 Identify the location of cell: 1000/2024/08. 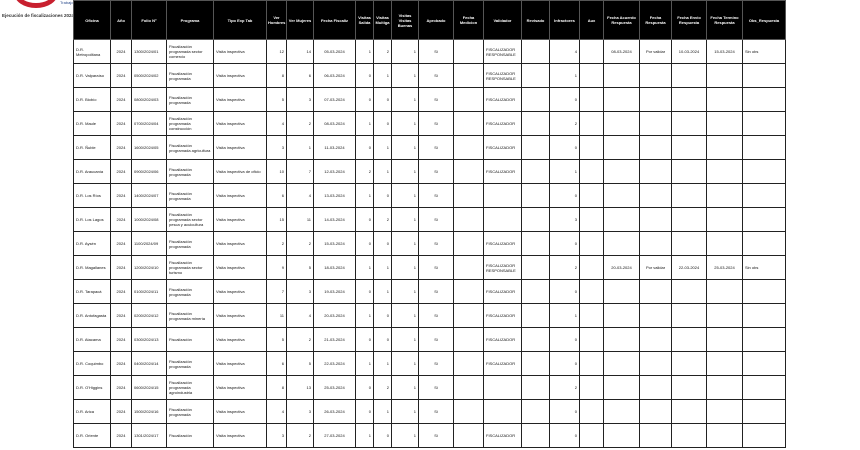
(149, 219).